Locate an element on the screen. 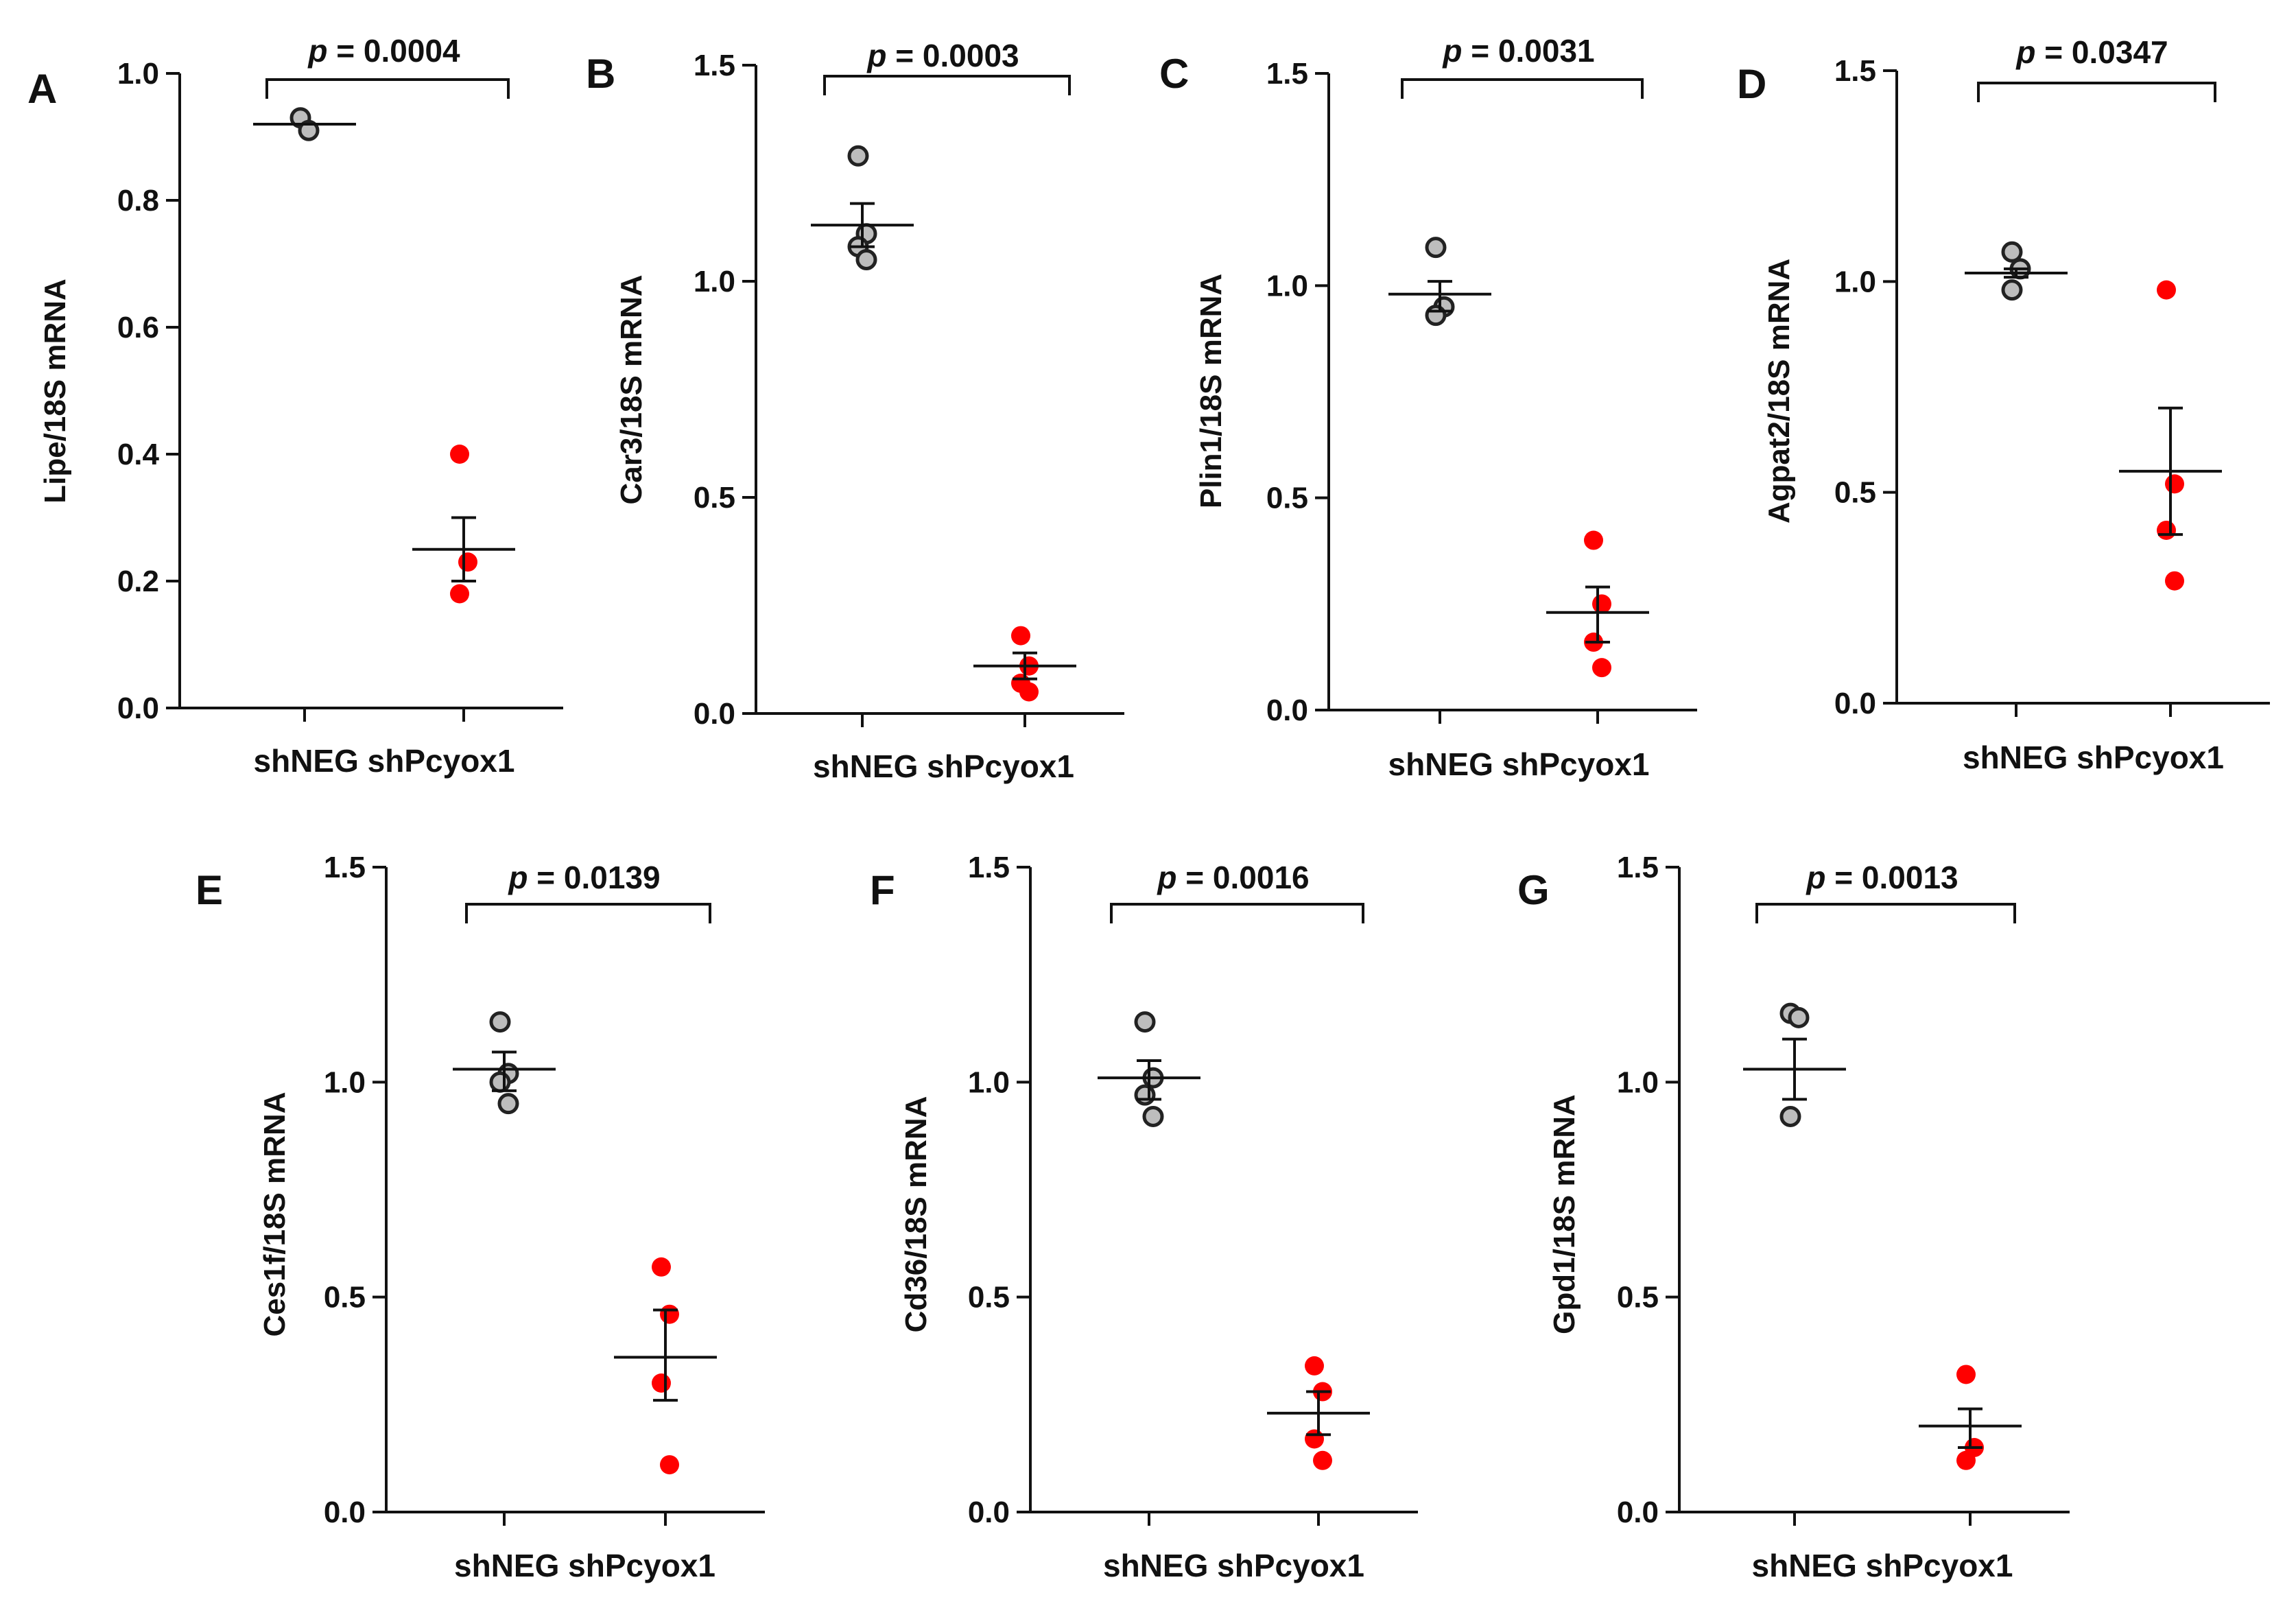 Image resolution: width=2296 pixels, height=1617 pixels. panel-letter: F is located at coordinates (882, 890).